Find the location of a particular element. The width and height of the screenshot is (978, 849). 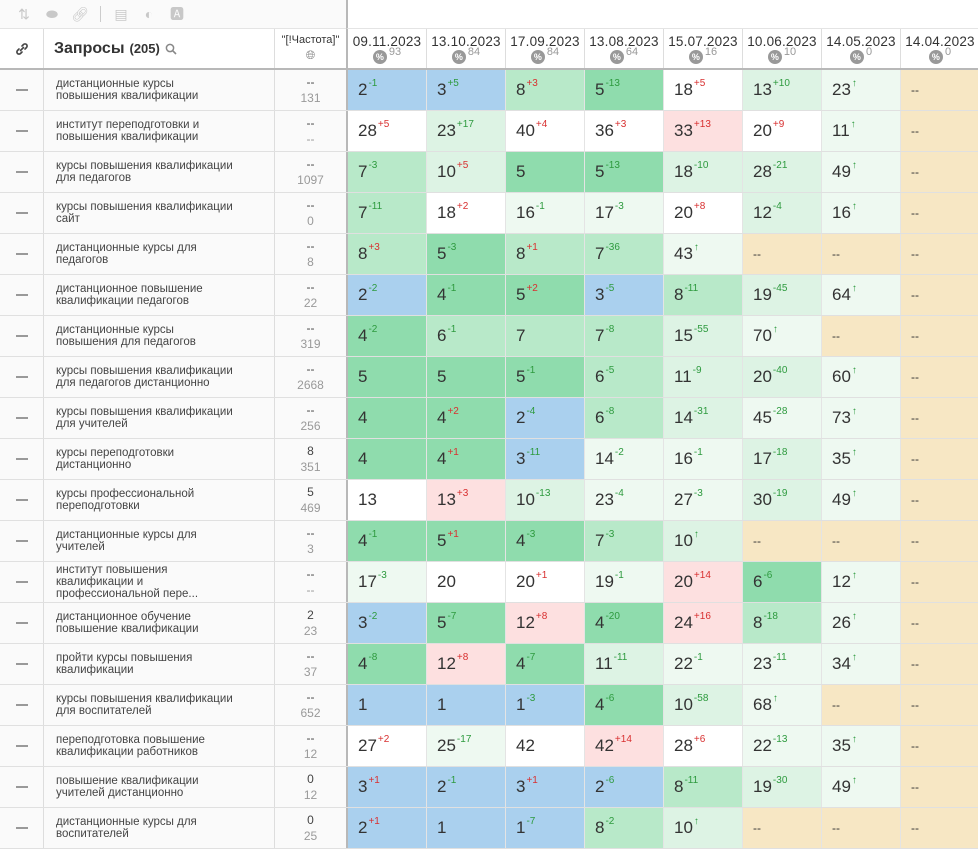

position-cell: 6 -5 is located at coordinates (624, 377).